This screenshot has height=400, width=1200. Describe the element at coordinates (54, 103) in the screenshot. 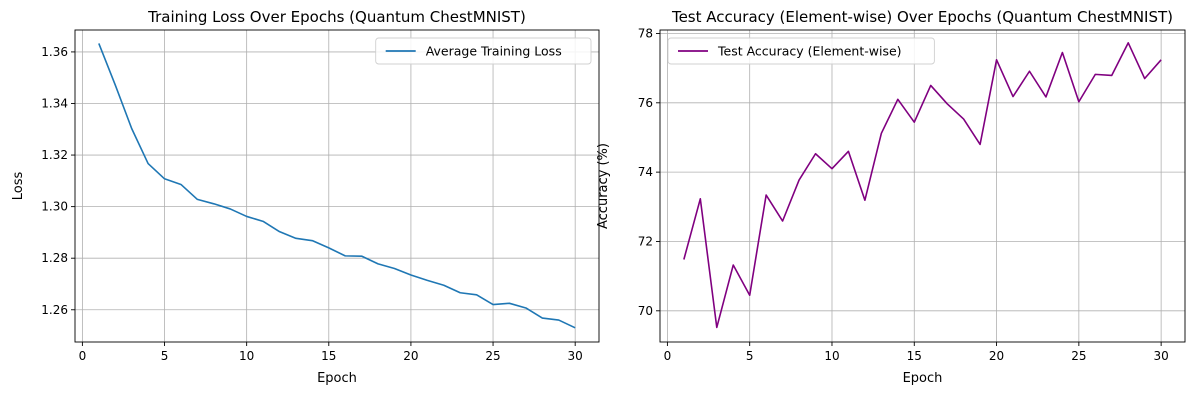

I see `y-tick-label: 1.34` at that location.